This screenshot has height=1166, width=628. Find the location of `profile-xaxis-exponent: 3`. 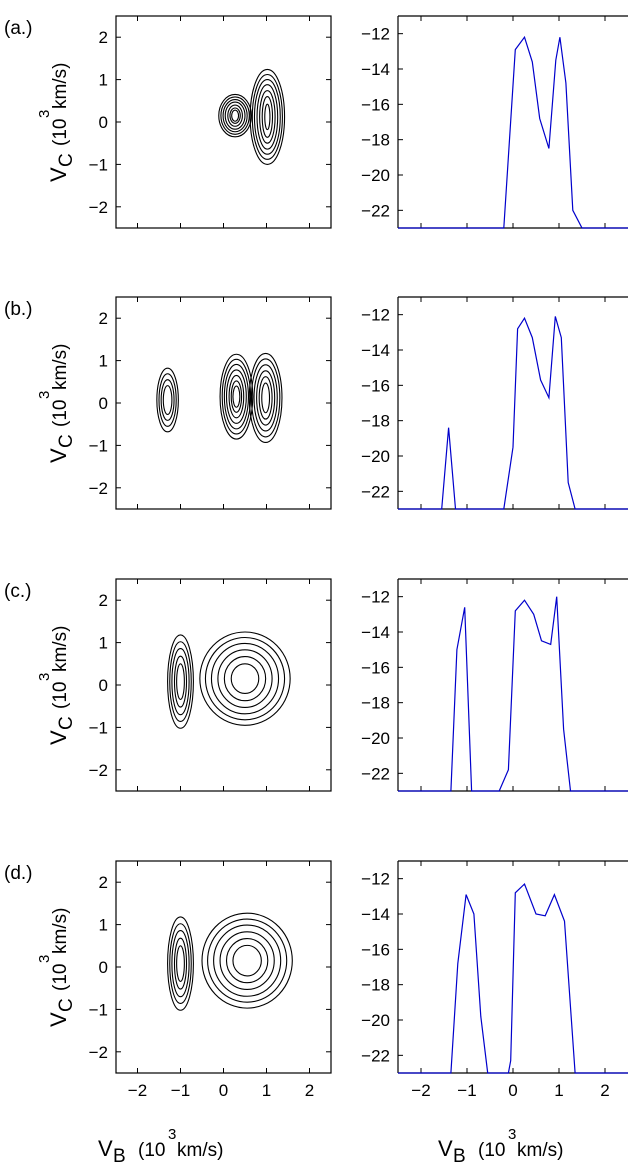

profile-xaxis-exponent: 3 is located at coordinates (512, 1134).